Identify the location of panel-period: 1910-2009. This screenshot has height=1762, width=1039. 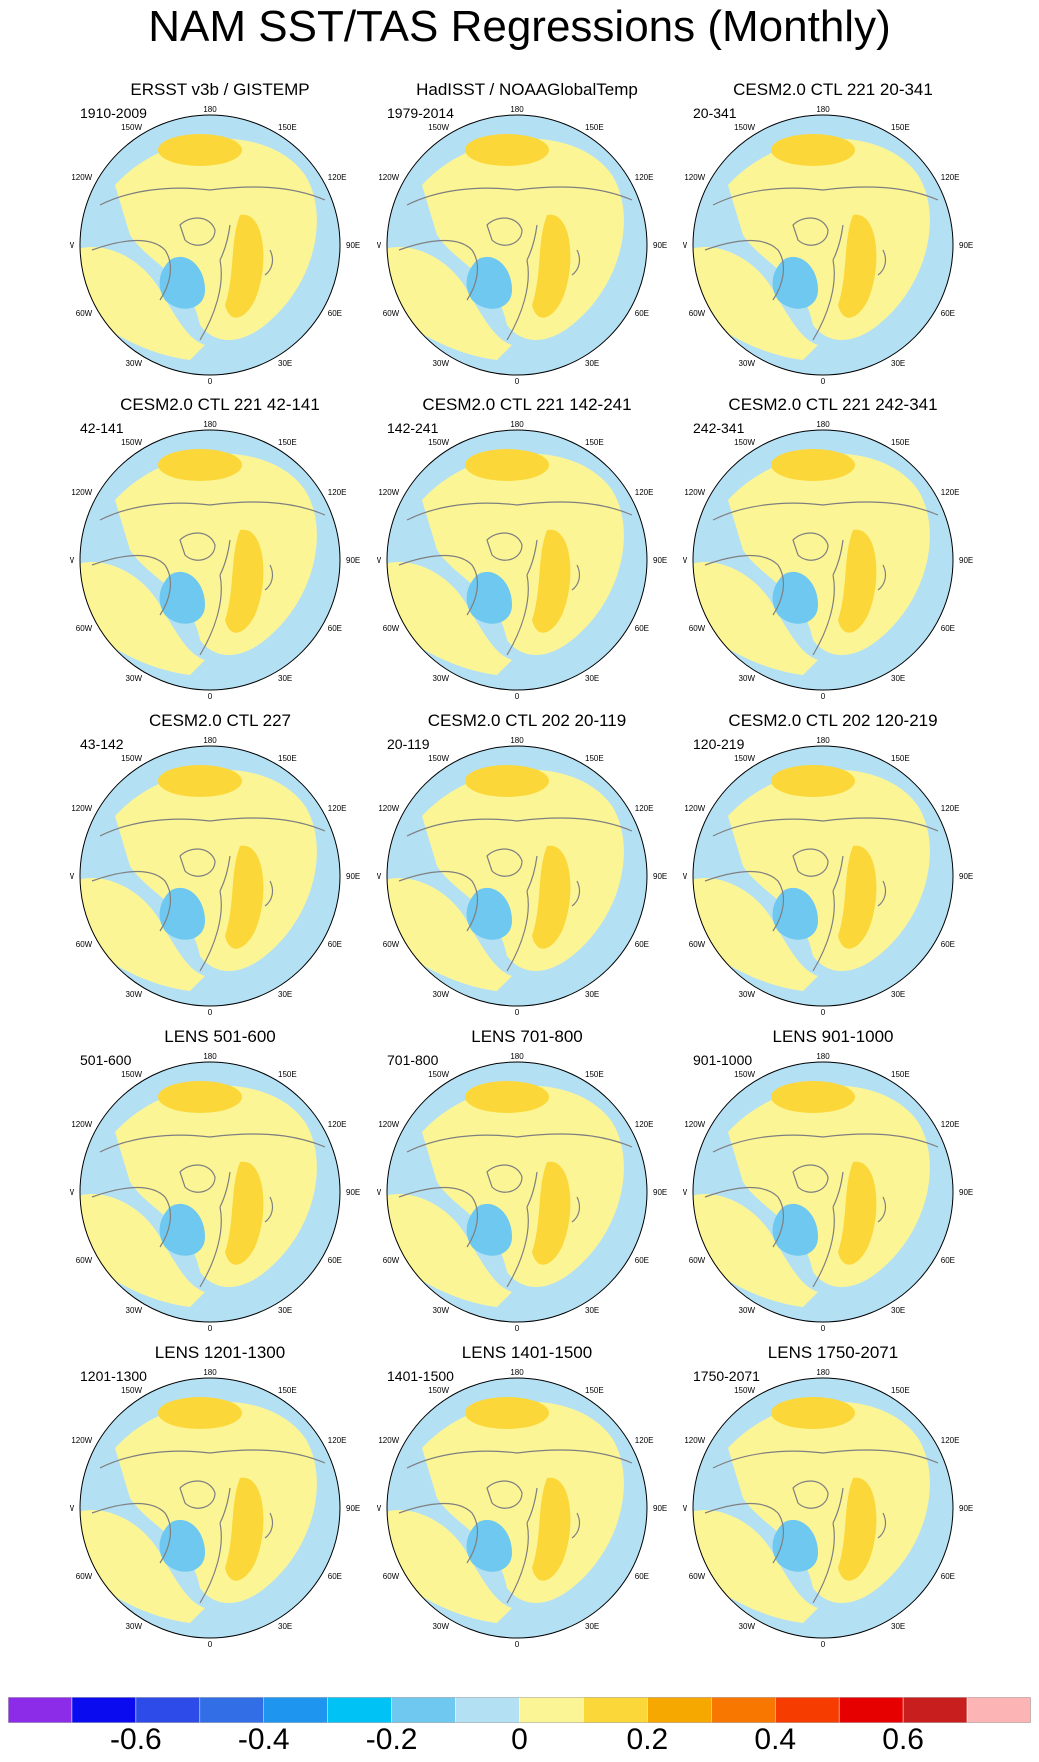
(113, 113).